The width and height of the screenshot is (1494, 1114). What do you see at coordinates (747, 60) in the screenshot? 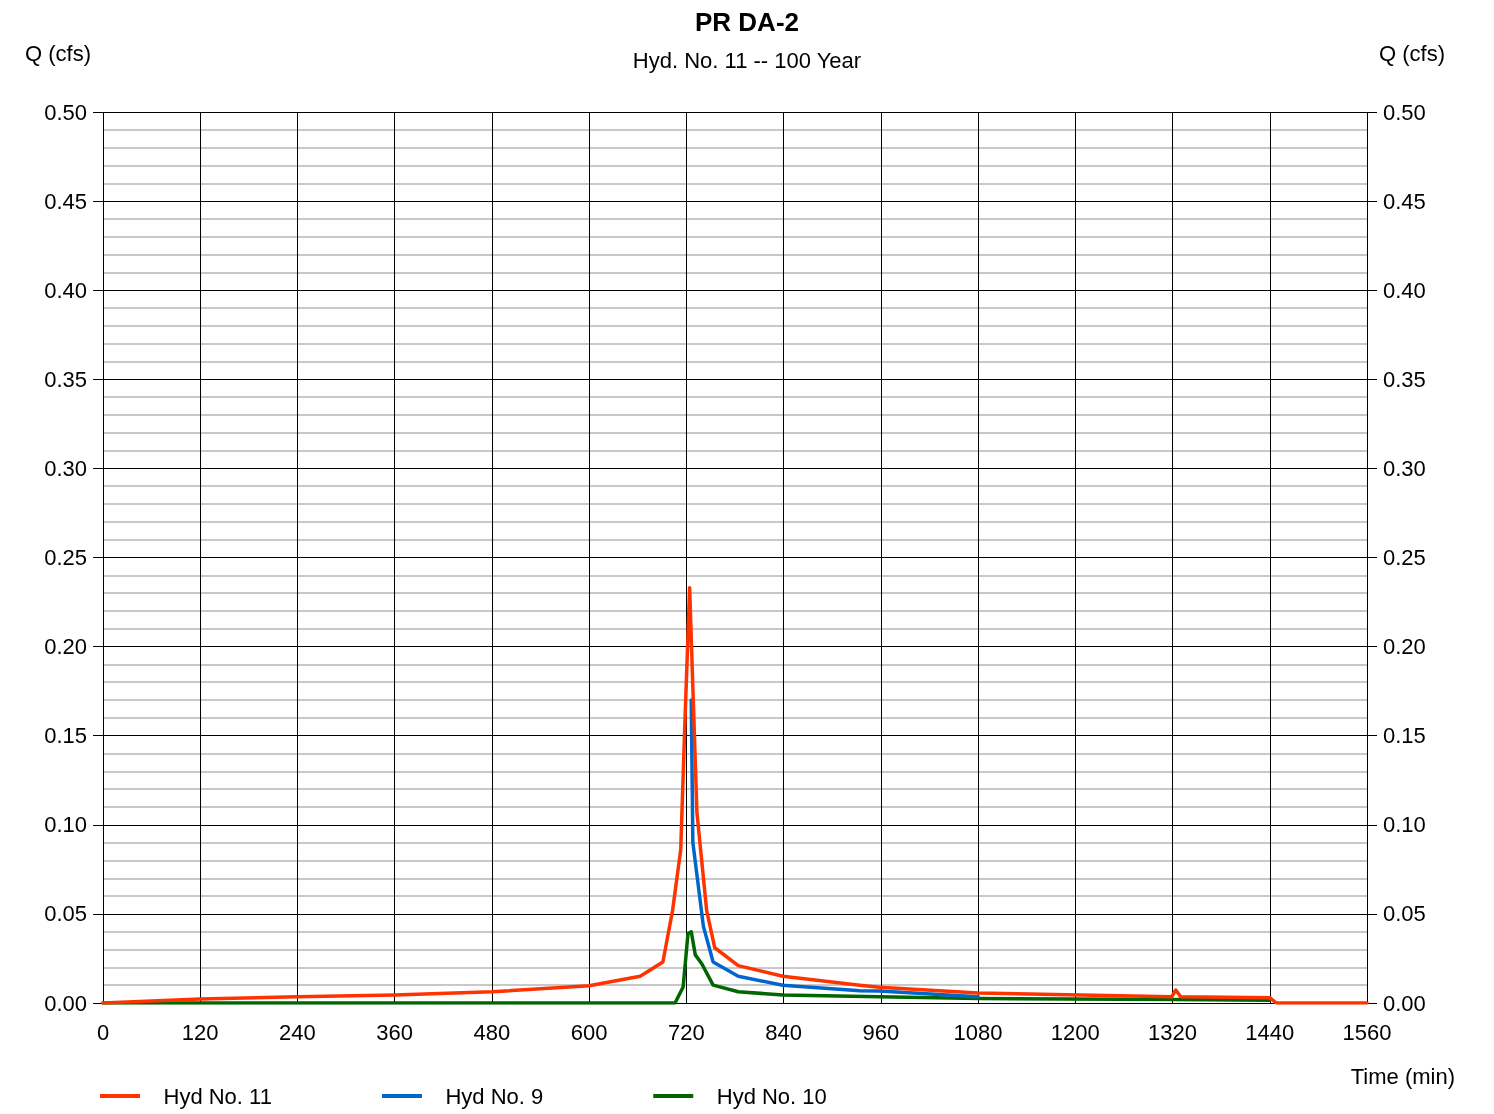
I see `chart-subtitle: Hyd. No. 11 -- 100 Year` at bounding box center [747, 60].